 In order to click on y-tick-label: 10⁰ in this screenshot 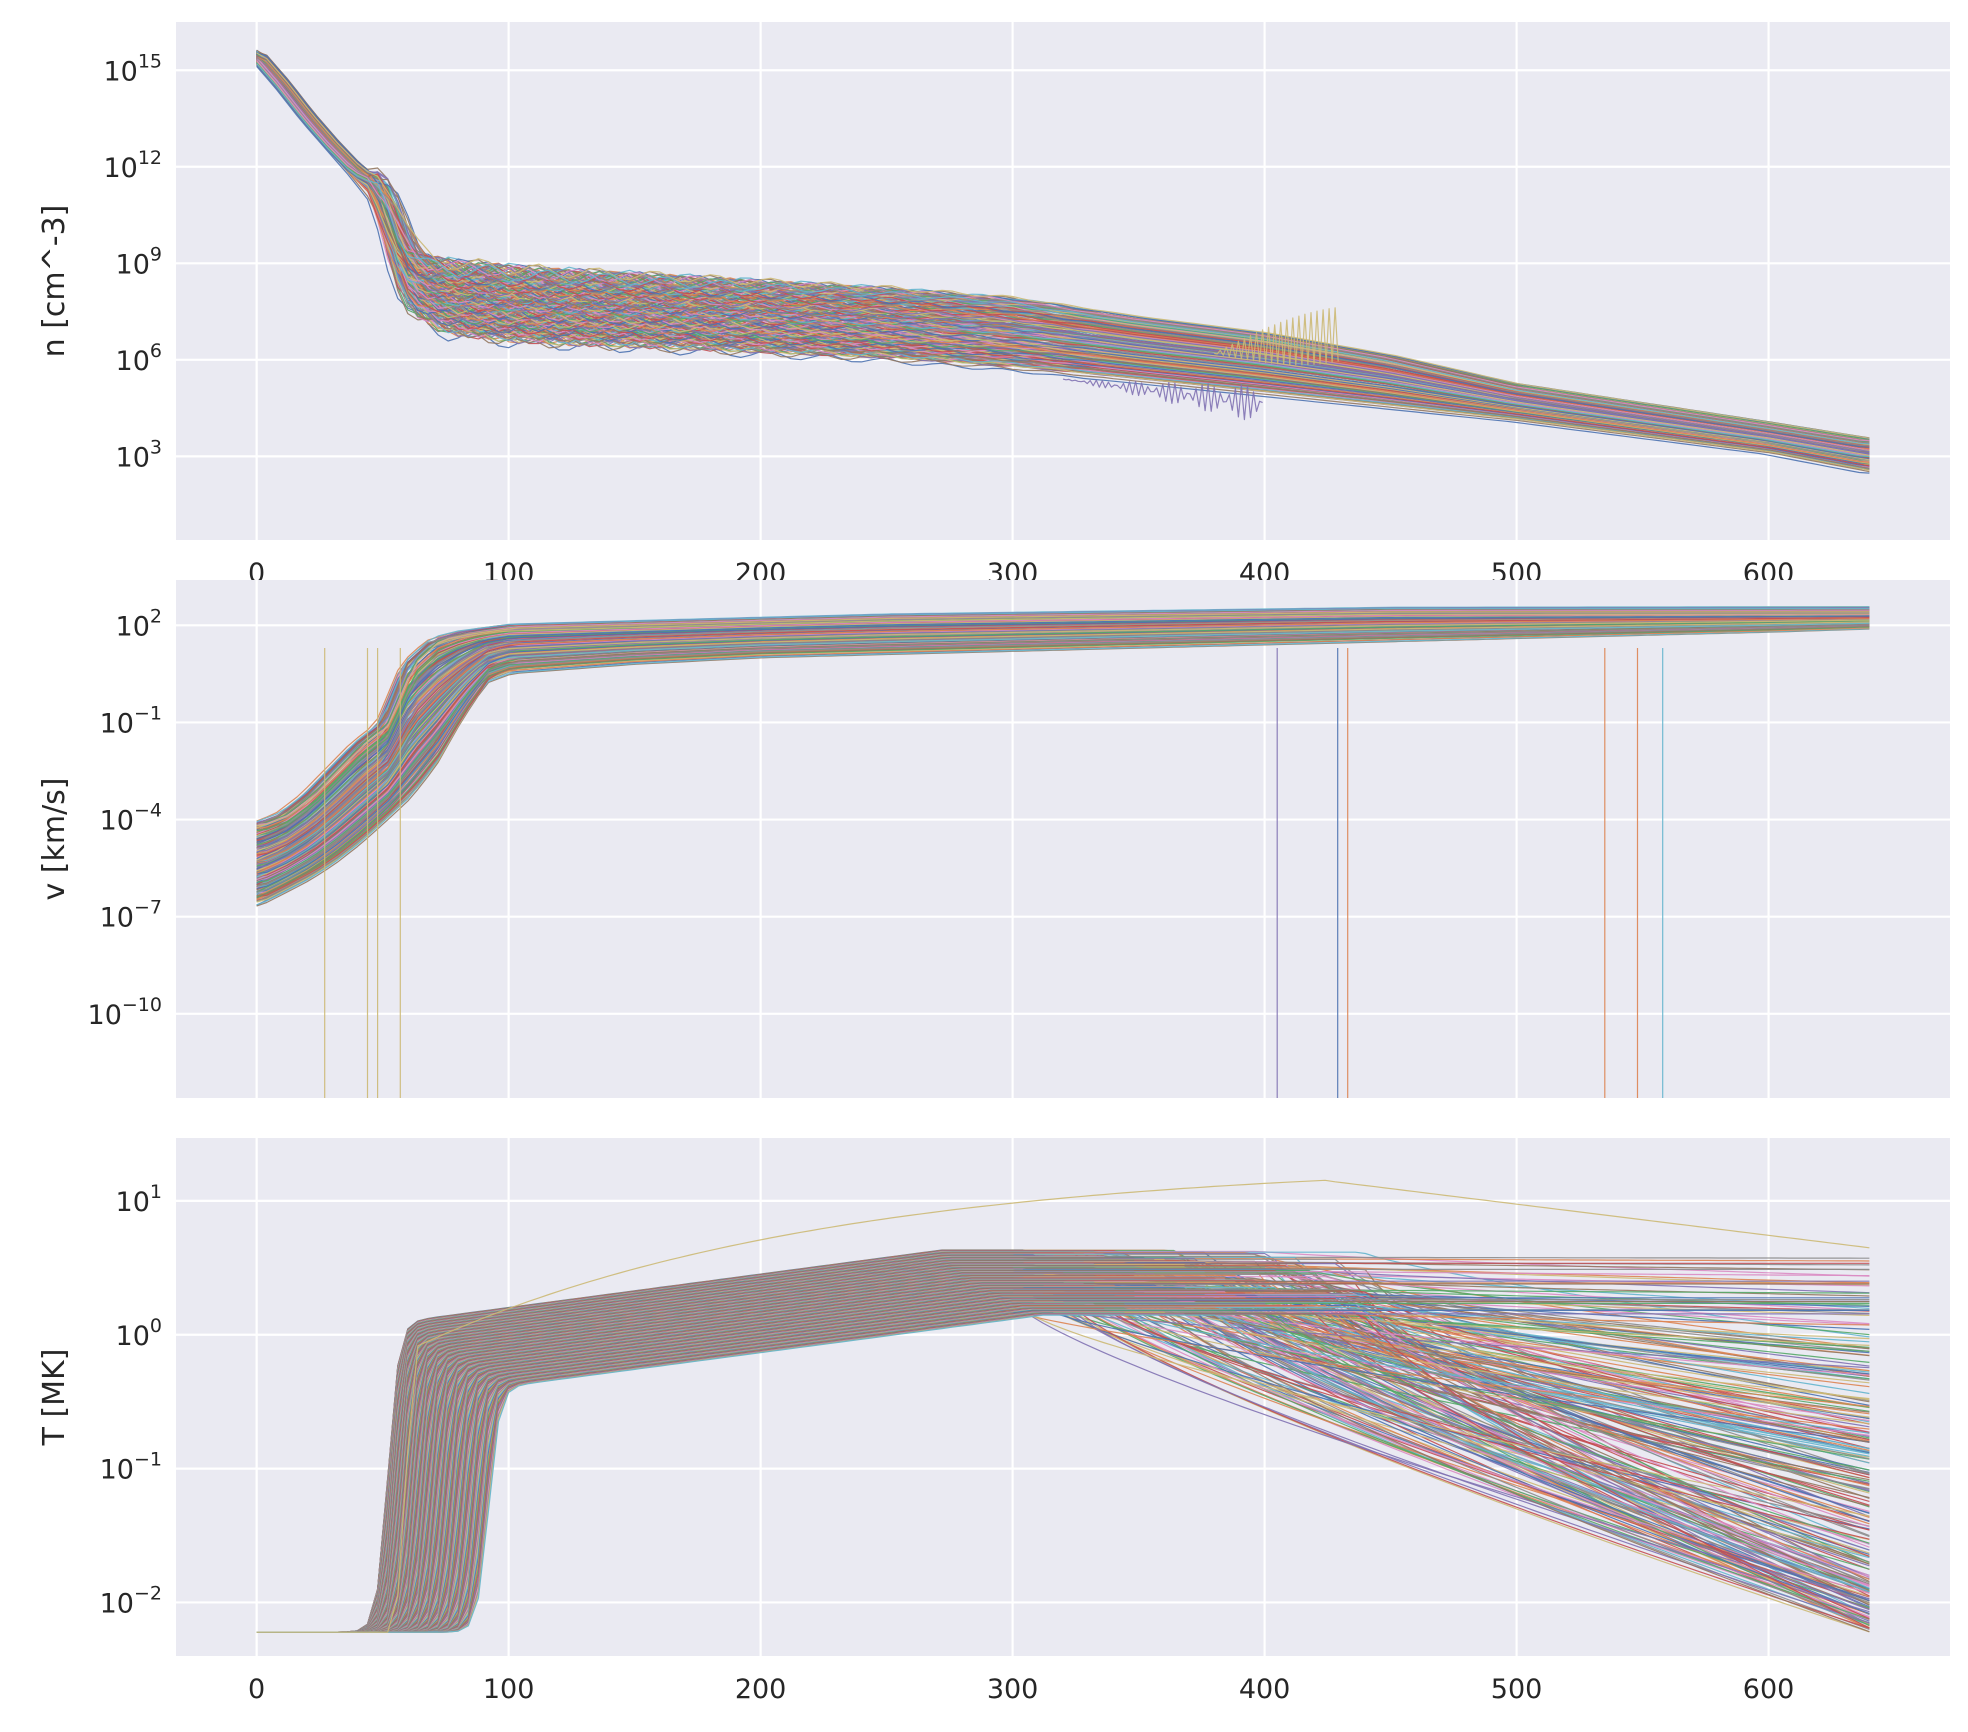, I will do `click(139, 1333)`.